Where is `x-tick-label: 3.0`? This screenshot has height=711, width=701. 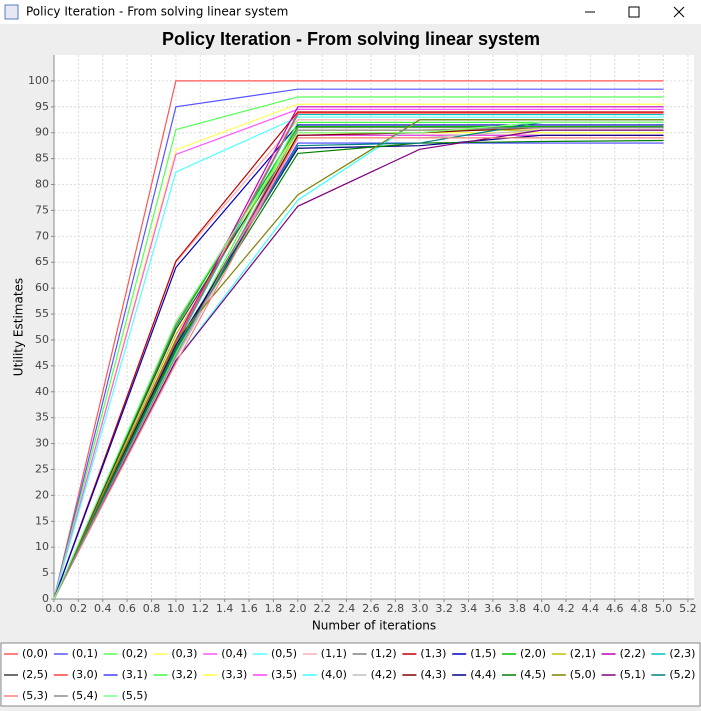 x-tick-label: 3.0 is located at coordinates (420, 608).